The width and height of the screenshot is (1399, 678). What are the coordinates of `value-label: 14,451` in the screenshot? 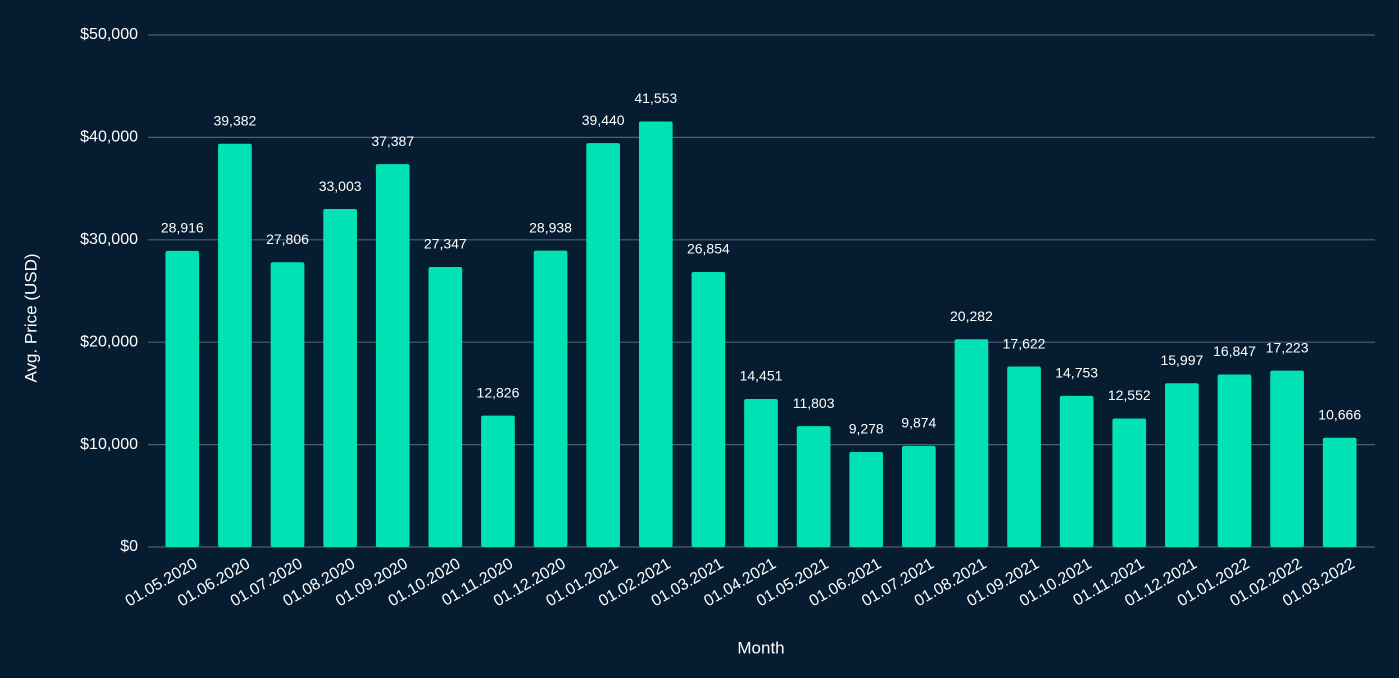 It's located at (761, 376).